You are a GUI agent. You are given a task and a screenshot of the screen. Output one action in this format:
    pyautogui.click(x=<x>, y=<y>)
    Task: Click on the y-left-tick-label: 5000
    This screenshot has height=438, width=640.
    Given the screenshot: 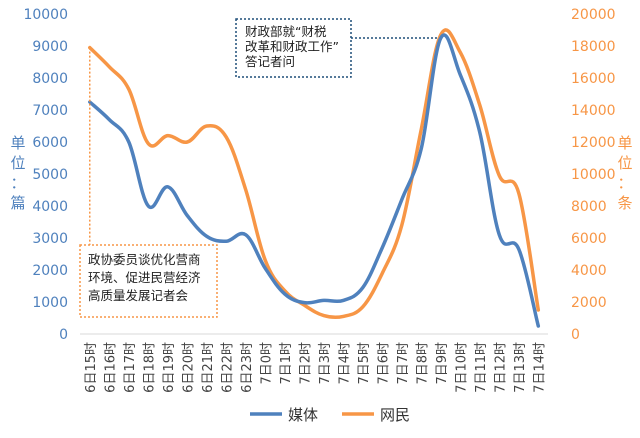 What is the action you would take?
    pyautogui.click(x=50, y=175)
    